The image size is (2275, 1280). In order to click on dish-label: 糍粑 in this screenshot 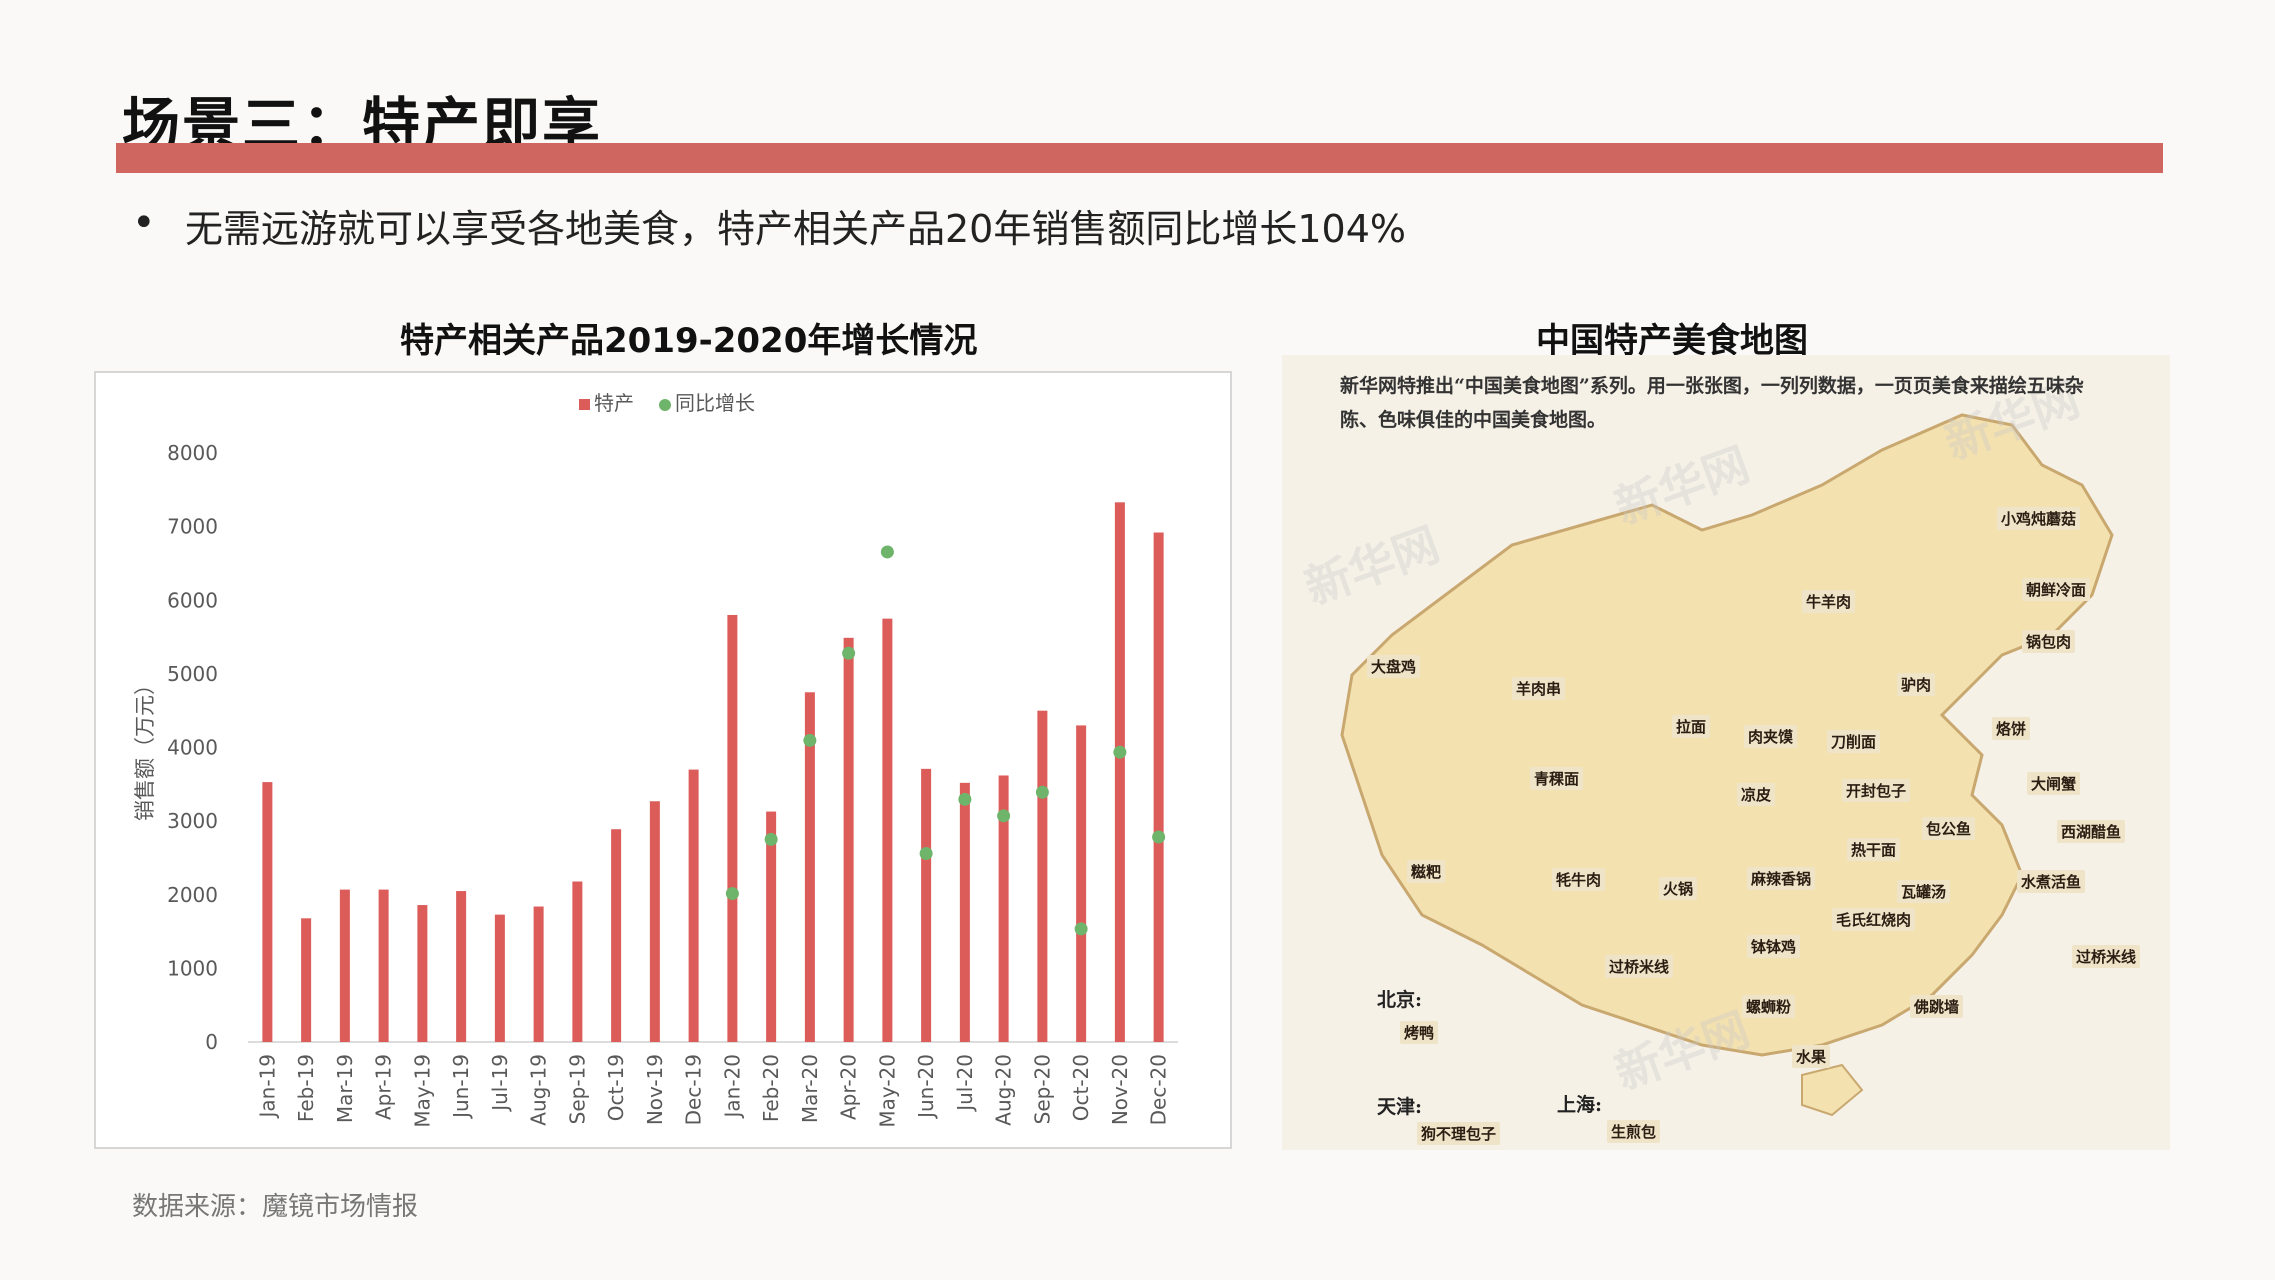, I will do `click(1426, 871)`.